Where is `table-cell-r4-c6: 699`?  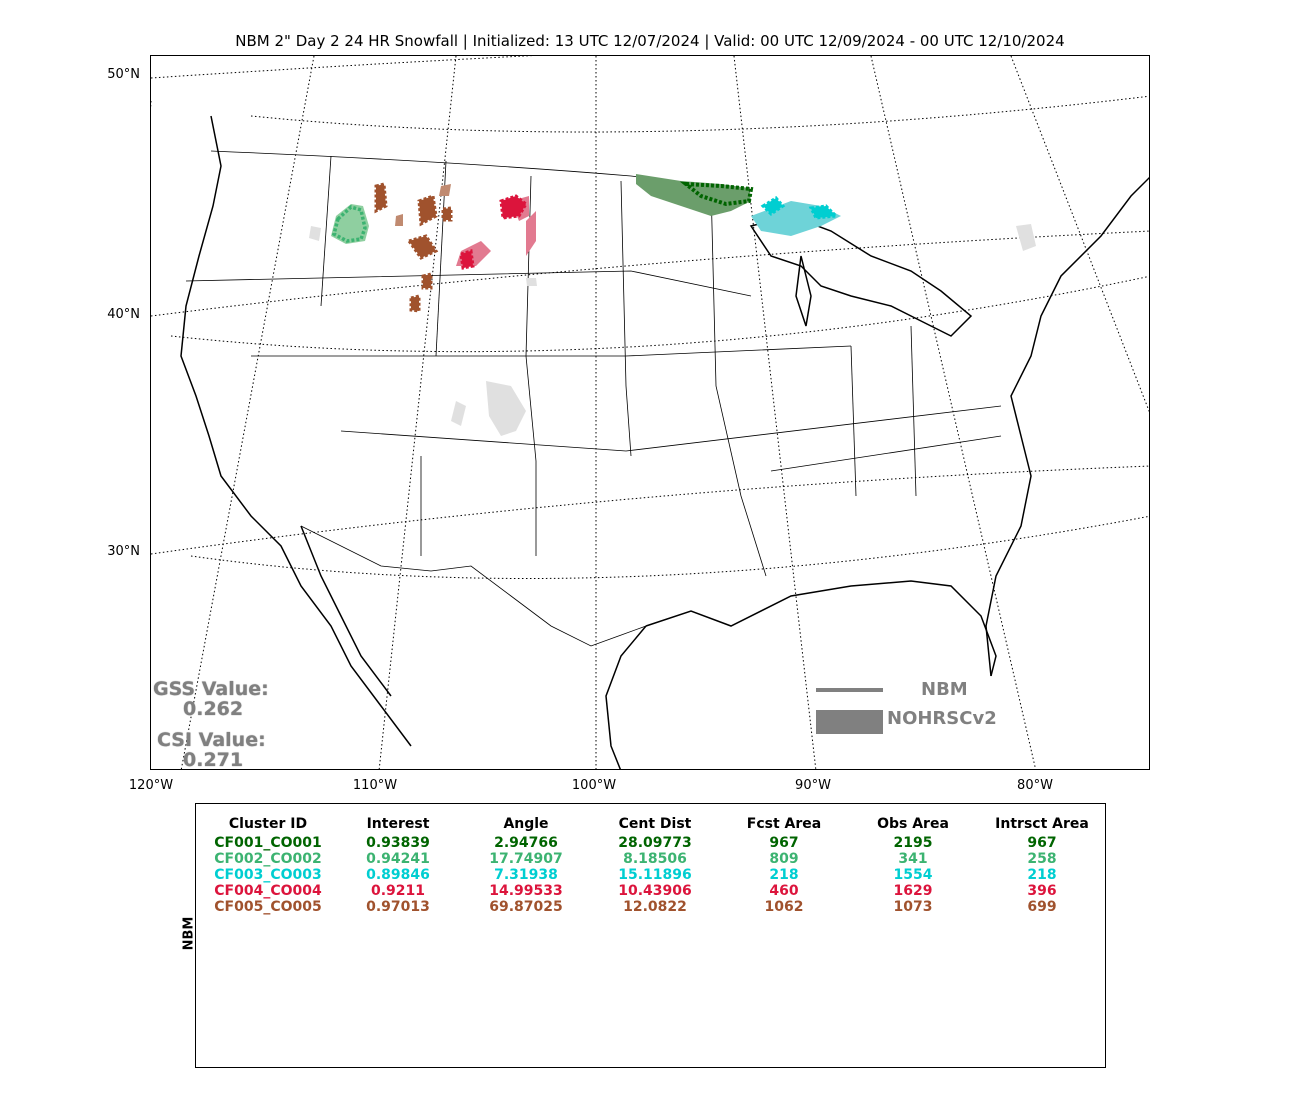
table-cell-r4-c6: 699 is located at coordinates (1042, 907).